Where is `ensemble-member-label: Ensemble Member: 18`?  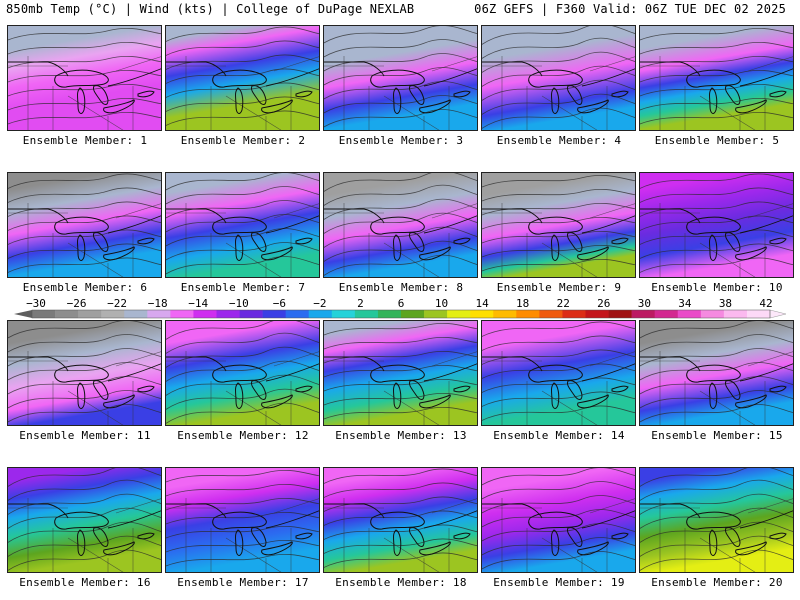 ensemble-member-label: Ensemble Member: 18 is located at coordinates (401, 582).